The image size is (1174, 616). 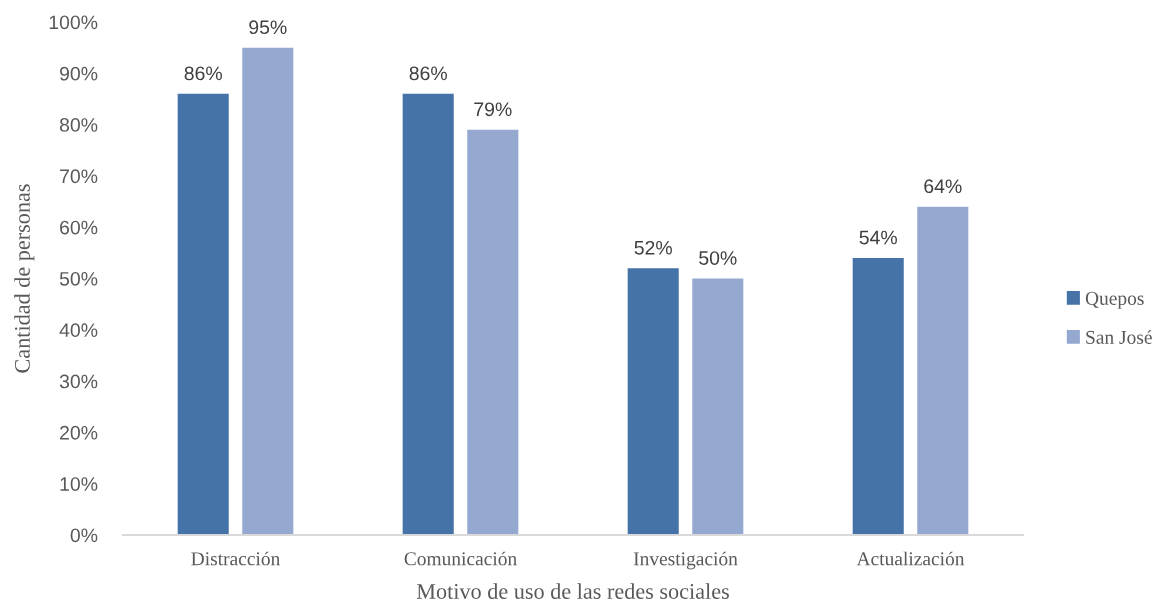 I want to click on data-label: 79%, so click(x=493, y=109).